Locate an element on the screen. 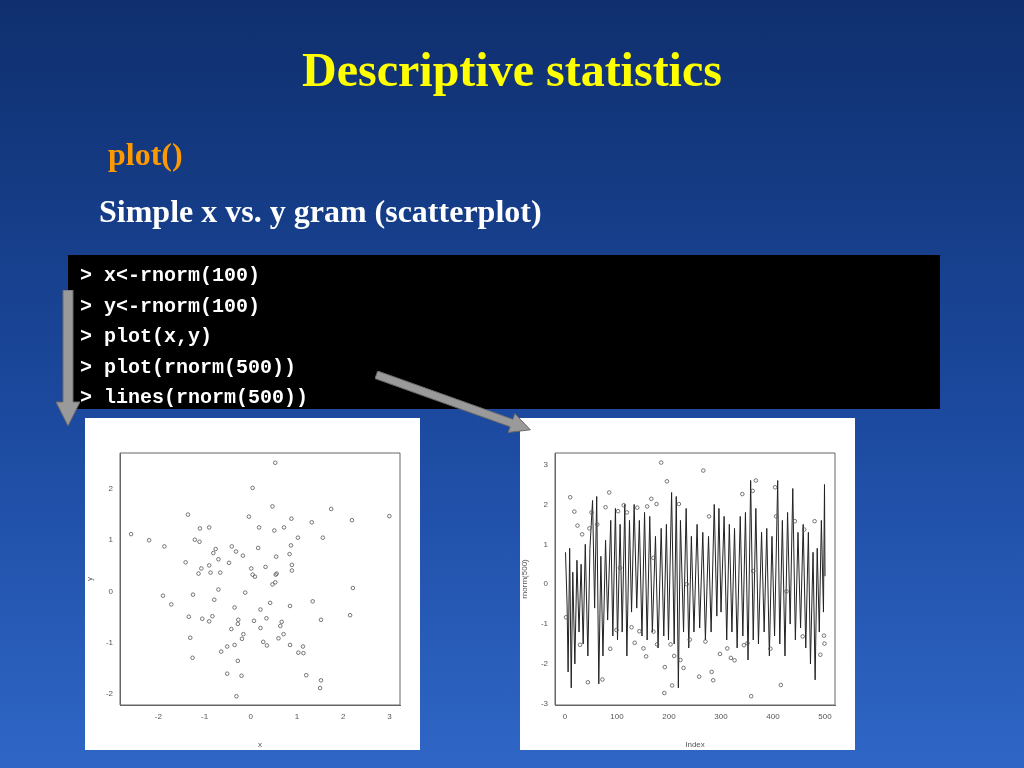 This screenshot has width=1024, height=768. x-tick-label: 3 is located at coordinates (390, 716).